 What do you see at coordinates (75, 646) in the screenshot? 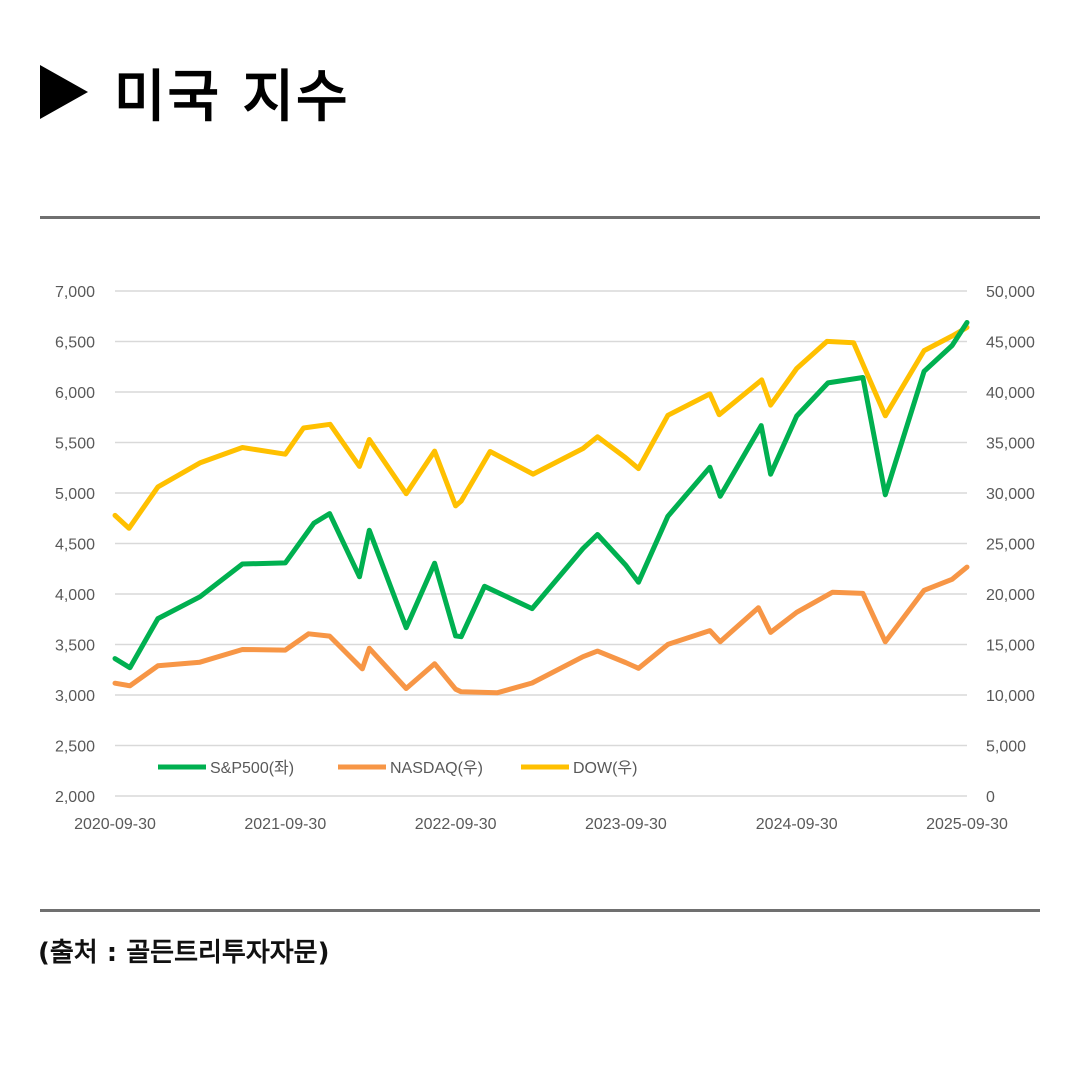
I see `y-left-tick-label: 3,500` at bounding box center [75, 646].